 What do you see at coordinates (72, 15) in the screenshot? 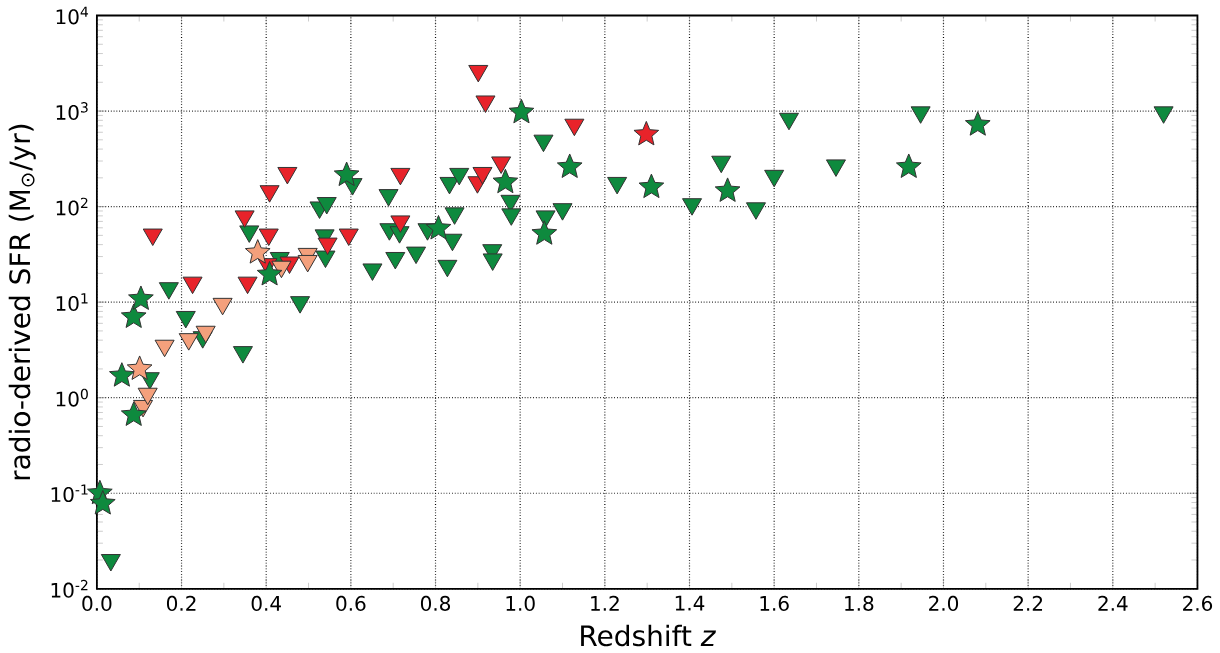
I see `y-tick-label: 10$^{4}$` at bounding box center [72, 15].